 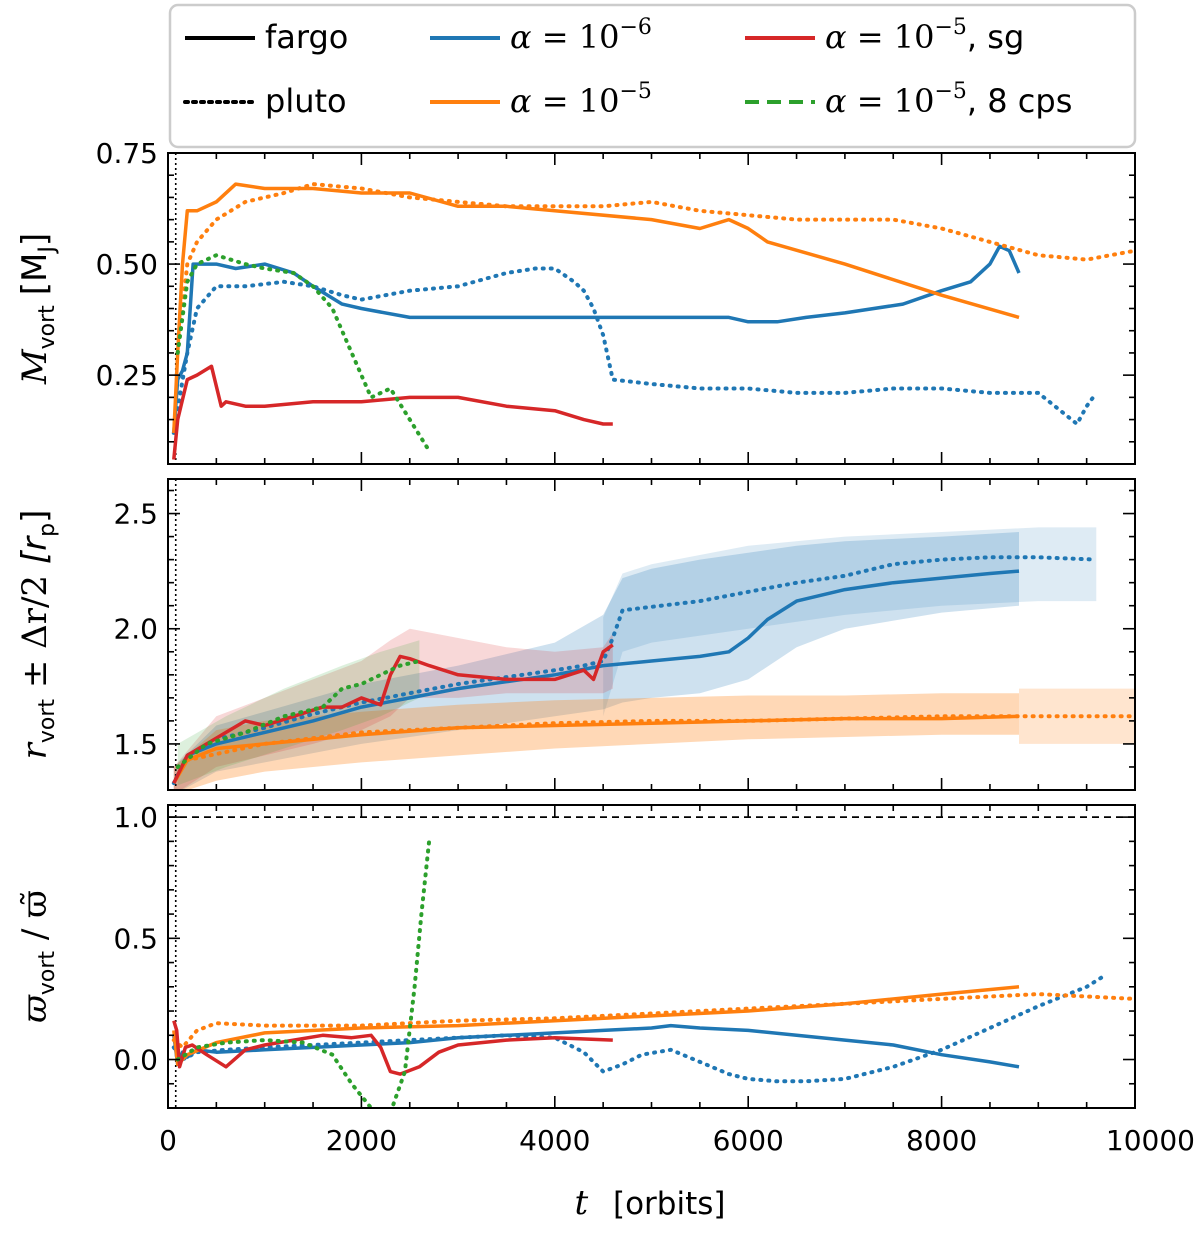 I want to click on xtick-labels: 0 2000 4000 6000 8000 10000, so click(x=677, y=1140).